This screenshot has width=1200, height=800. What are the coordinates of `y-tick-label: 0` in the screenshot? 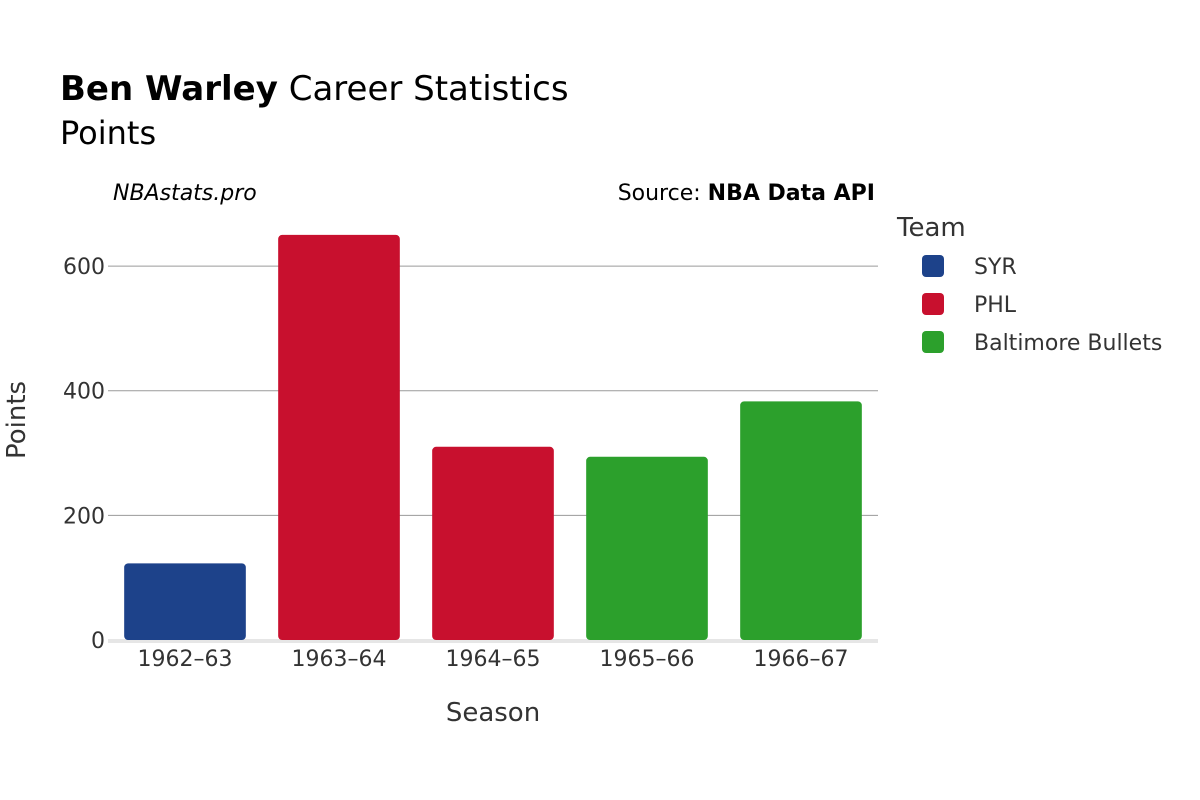 It's located at (98, 641).